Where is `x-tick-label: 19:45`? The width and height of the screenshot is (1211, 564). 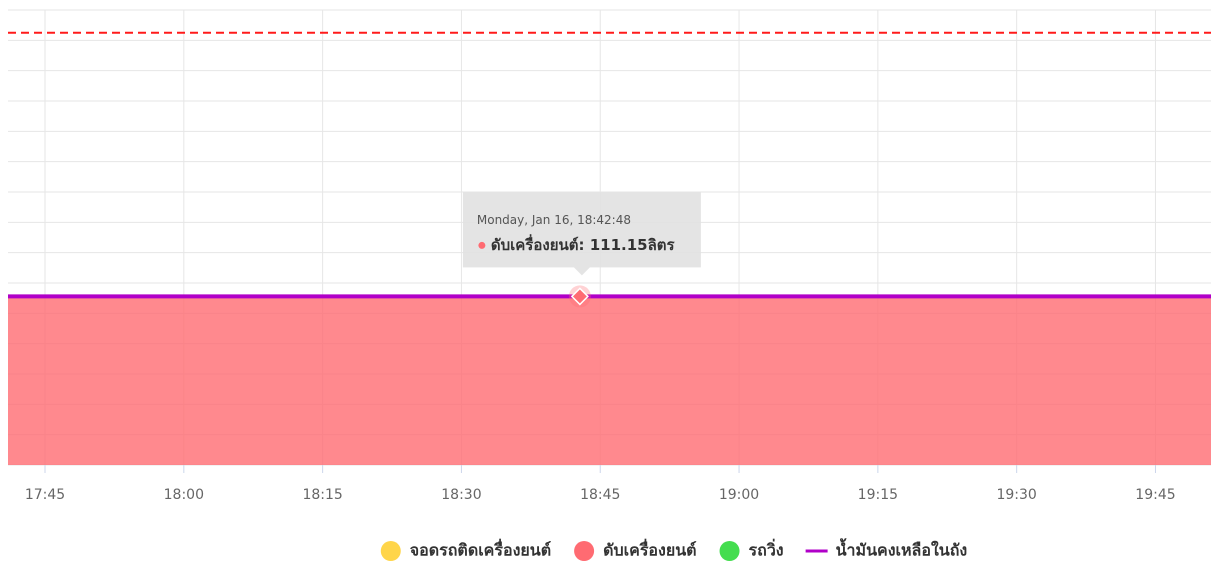
x-tick-label: 19:45 is located at coordinates (1155, 495).